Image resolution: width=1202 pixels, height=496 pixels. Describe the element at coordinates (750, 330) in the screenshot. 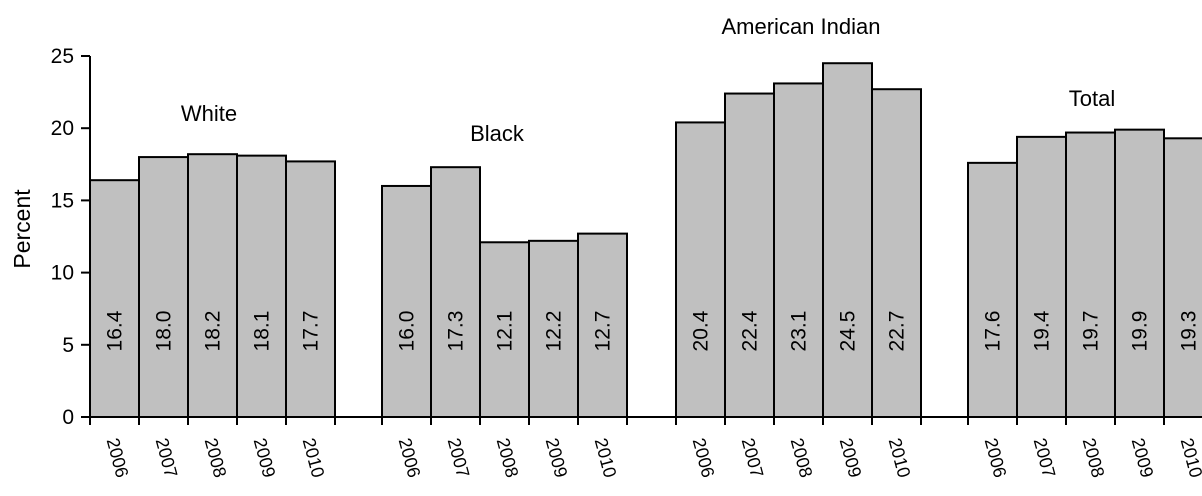

I see `data-label: 22.4` at that location.